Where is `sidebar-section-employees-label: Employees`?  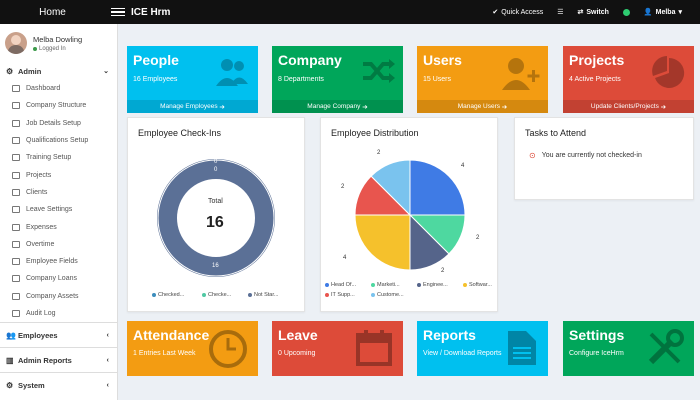 sidebar-section-employees-label: Employees is located at coordinates (38, 335).